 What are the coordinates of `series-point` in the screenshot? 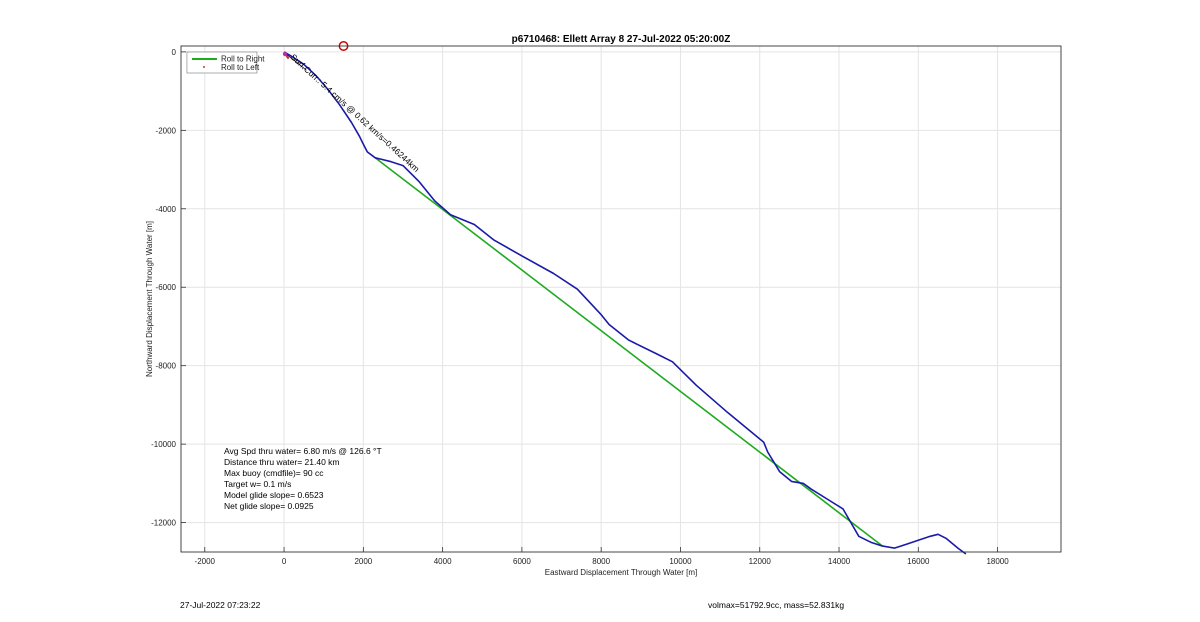 It's located at (288, 57).